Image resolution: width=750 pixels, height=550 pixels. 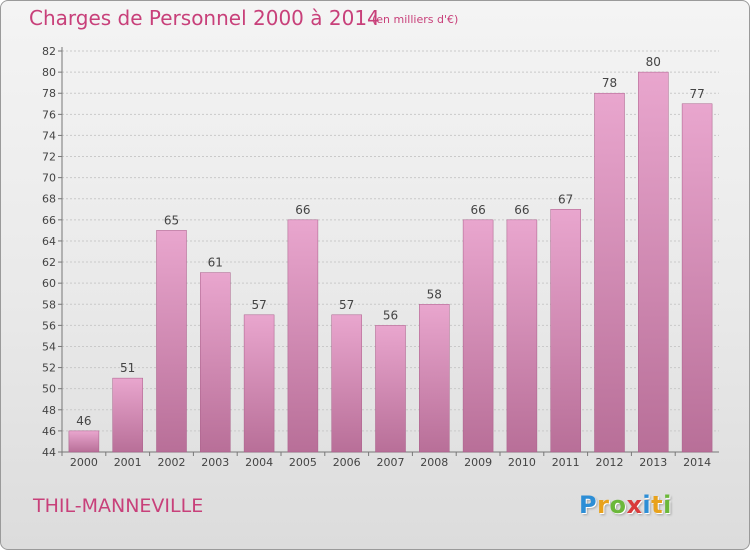 What do you see at coordinates (565, 199) in the screenshot?
I see `data-label: 67` at bounding box center [565, 199].